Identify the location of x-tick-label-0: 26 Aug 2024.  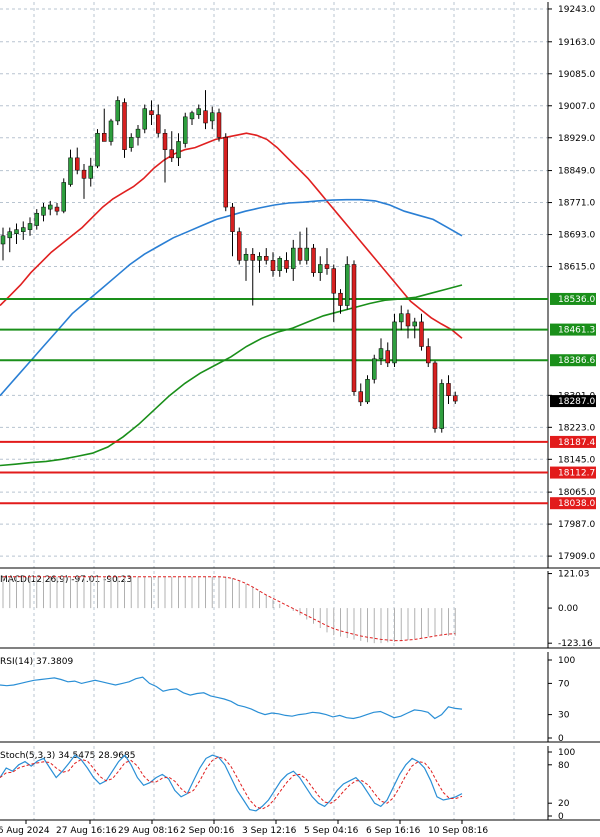
(25, 831).